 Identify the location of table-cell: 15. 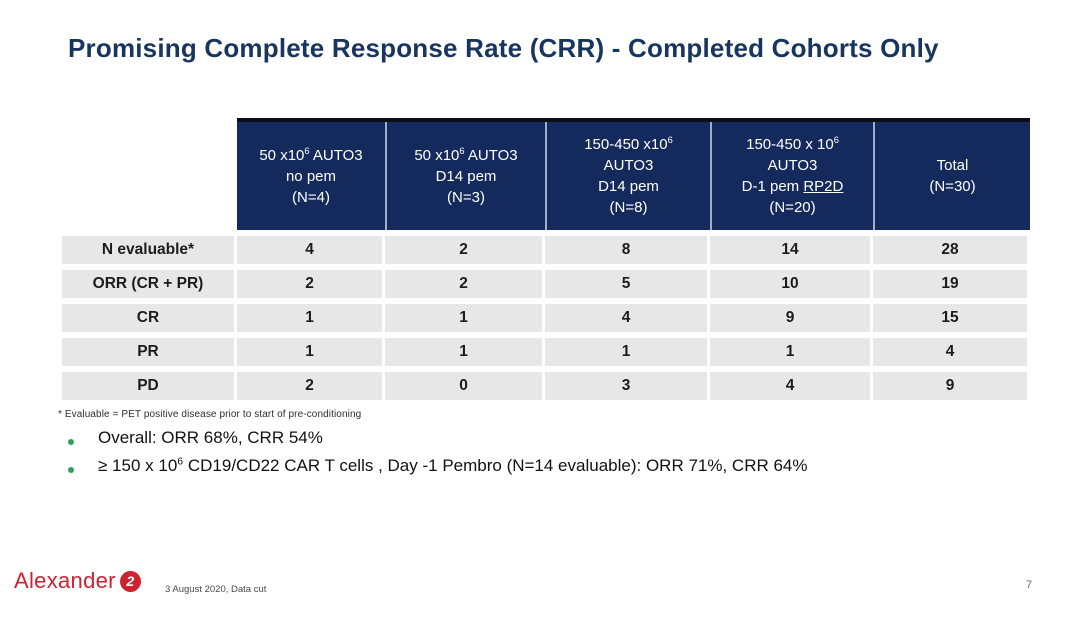
(950, 318).